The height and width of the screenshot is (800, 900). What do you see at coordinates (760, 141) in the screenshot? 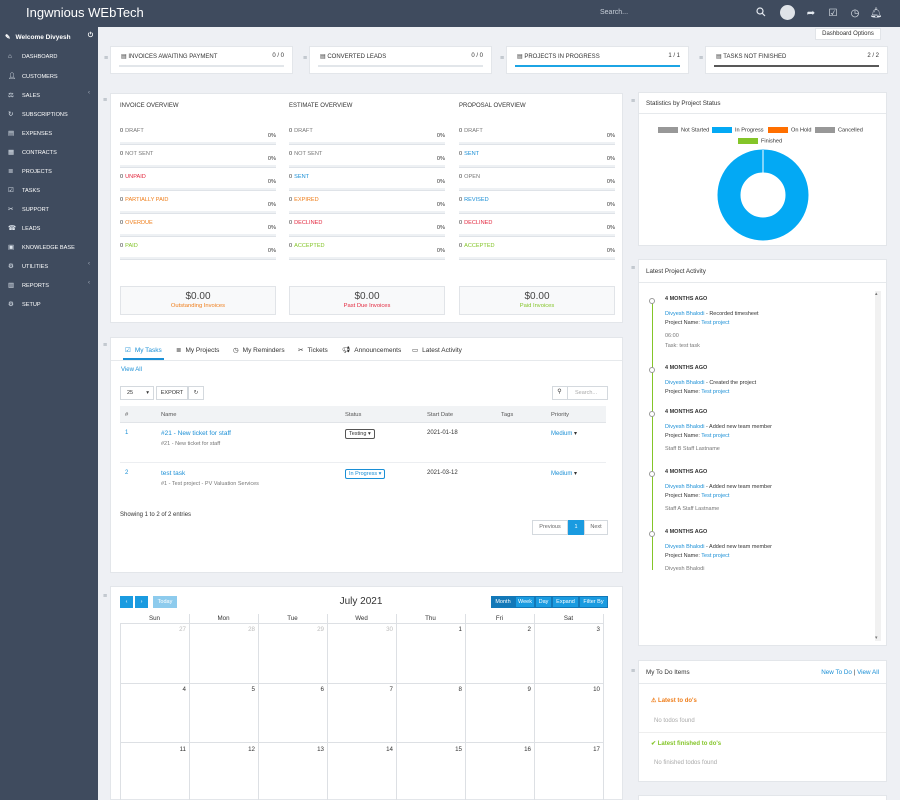
I see `legend-item: Finished` at bounding box center [760, 141].